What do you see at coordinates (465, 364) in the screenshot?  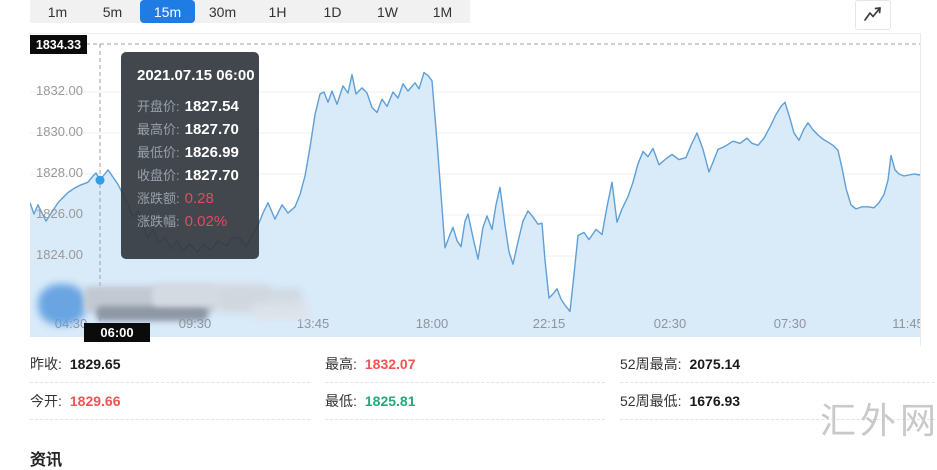 I see `stat-item: 最高: 1832.07` at bounding box center [465, 364].